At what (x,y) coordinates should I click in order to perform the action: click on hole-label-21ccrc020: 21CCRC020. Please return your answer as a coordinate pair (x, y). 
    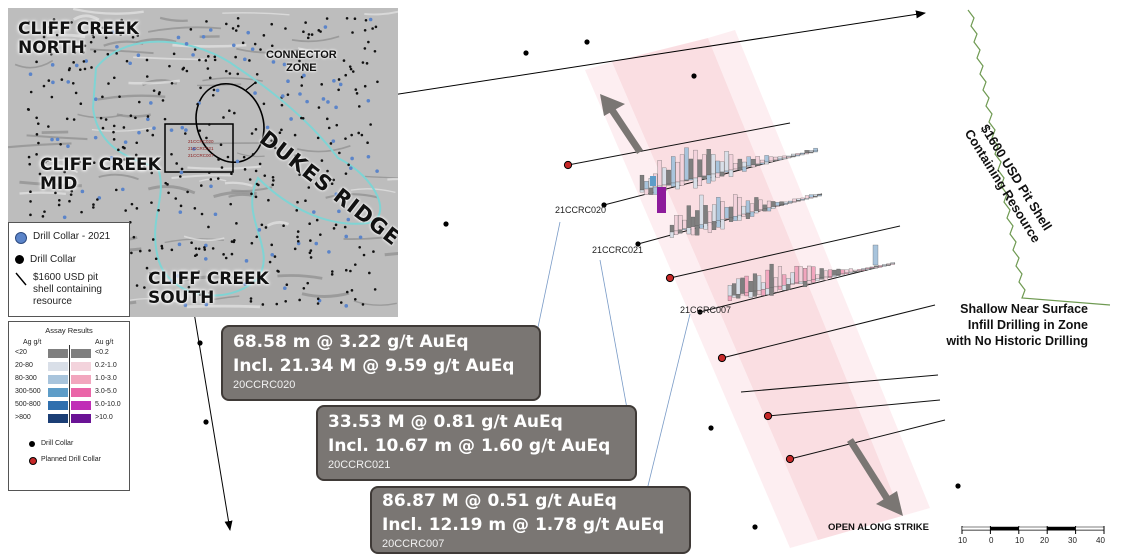
    Looking at the image, I should click on (580, 210).